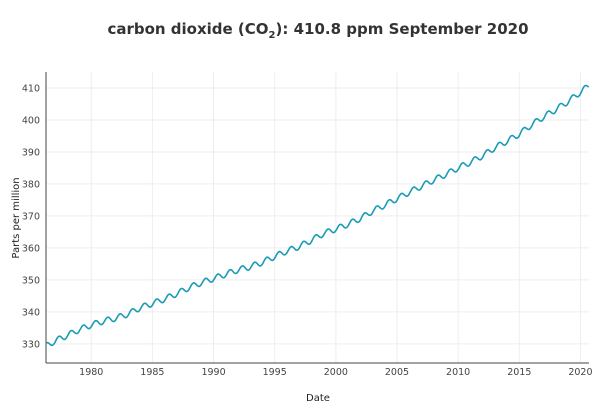 This screenshot has width=600, height=416. What do you see at coordinates (31, 152) in the screenshot?
I see `y-tick-label: 390` at bounding box center [31, 152].